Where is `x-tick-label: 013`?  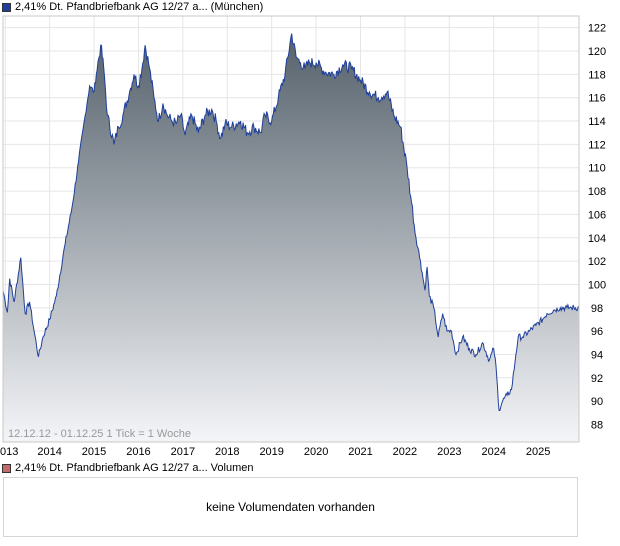 x-tick-label: 013 is located at coordinates (9, 452).